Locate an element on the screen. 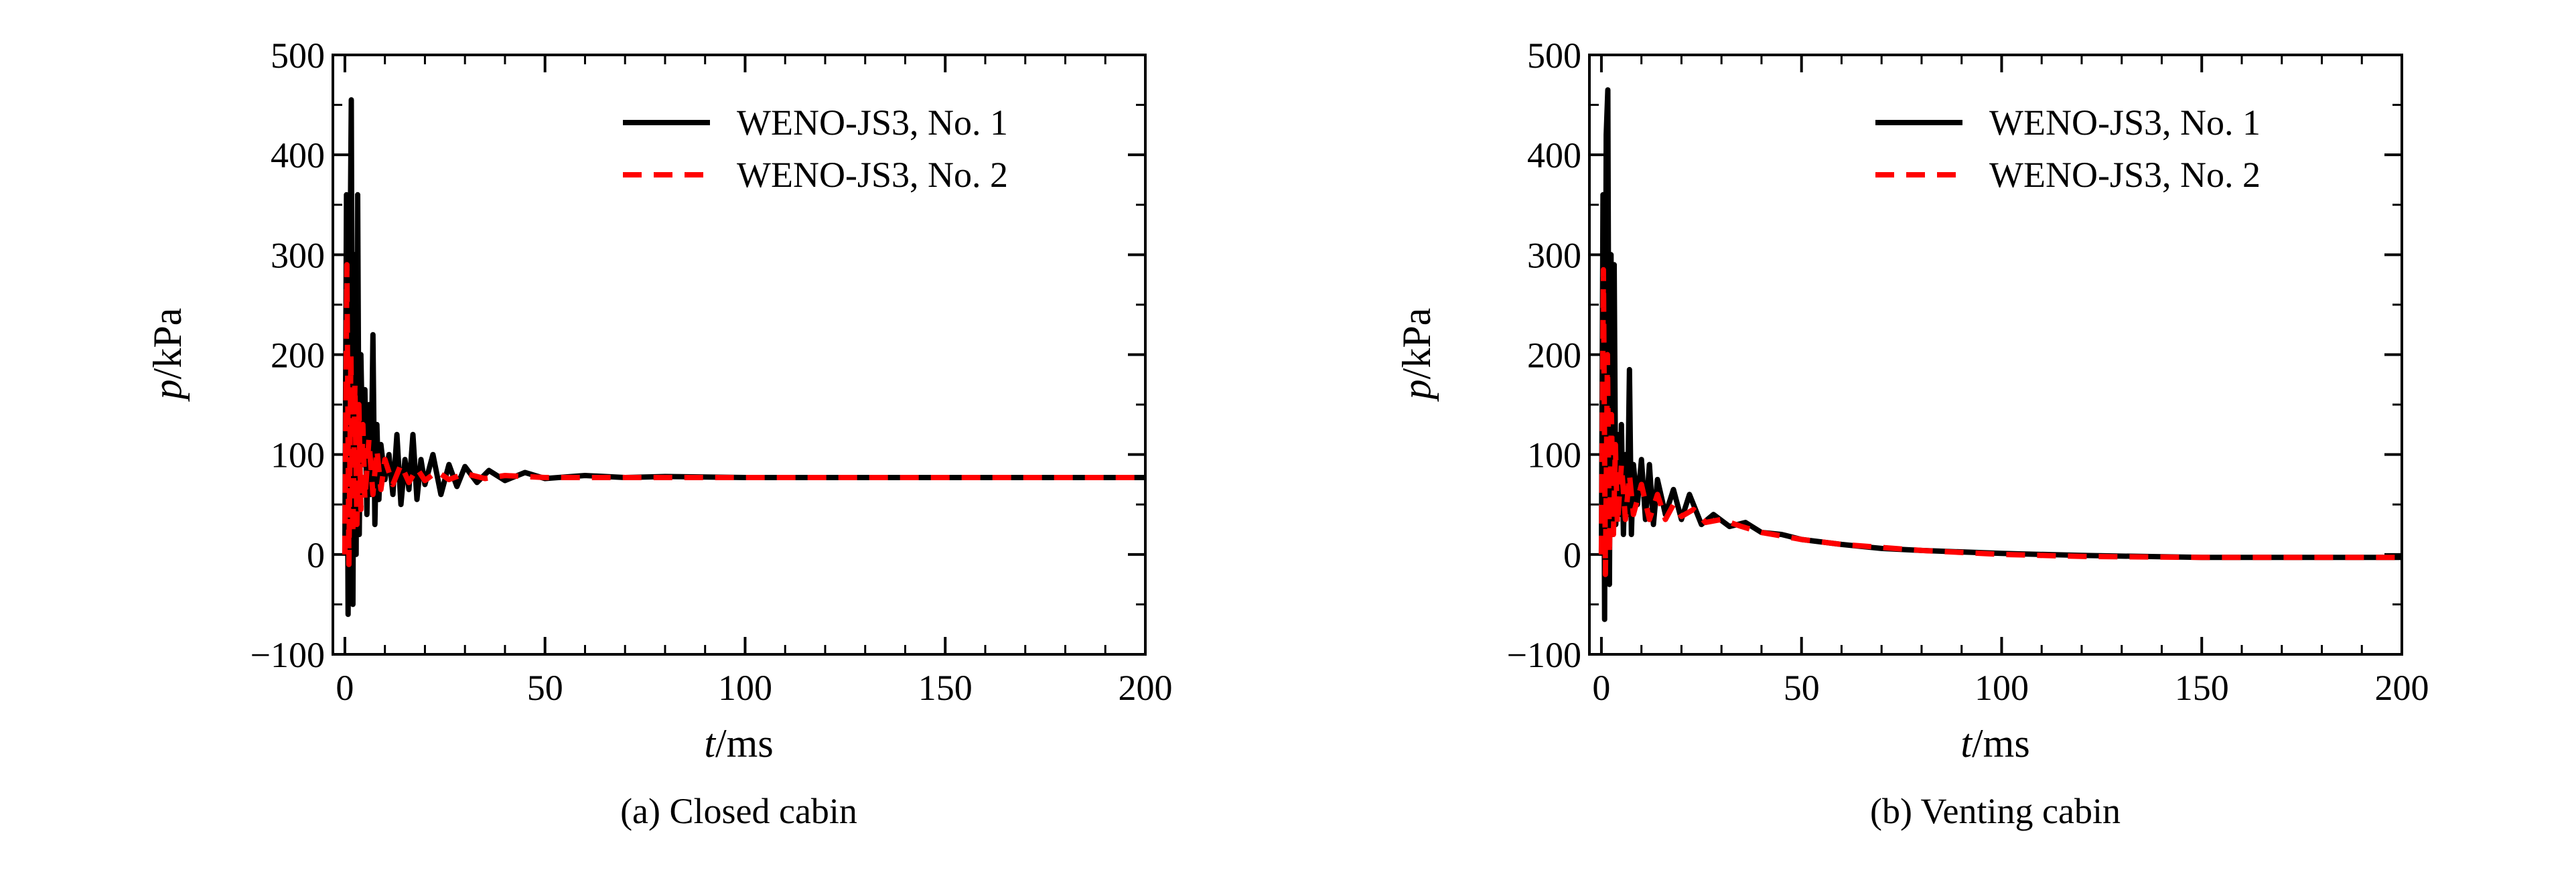  panel-caption: (b) Venting cabin is located at coordinates (1995, 811).